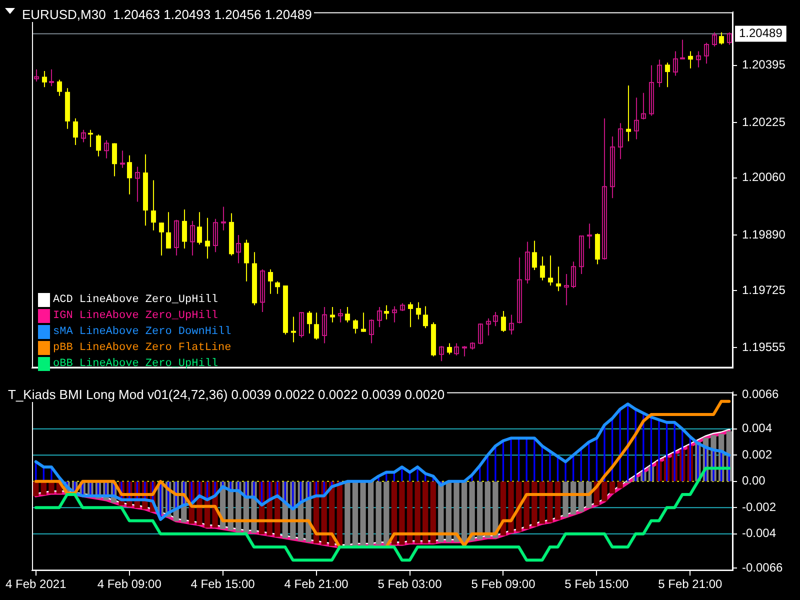 The height and width of the screenshot is (600, 800). Describe the element at coordinates (142, 332) in the screenshot. I see `legend-label: sMA LineAbove Zero DownHill` at that location.